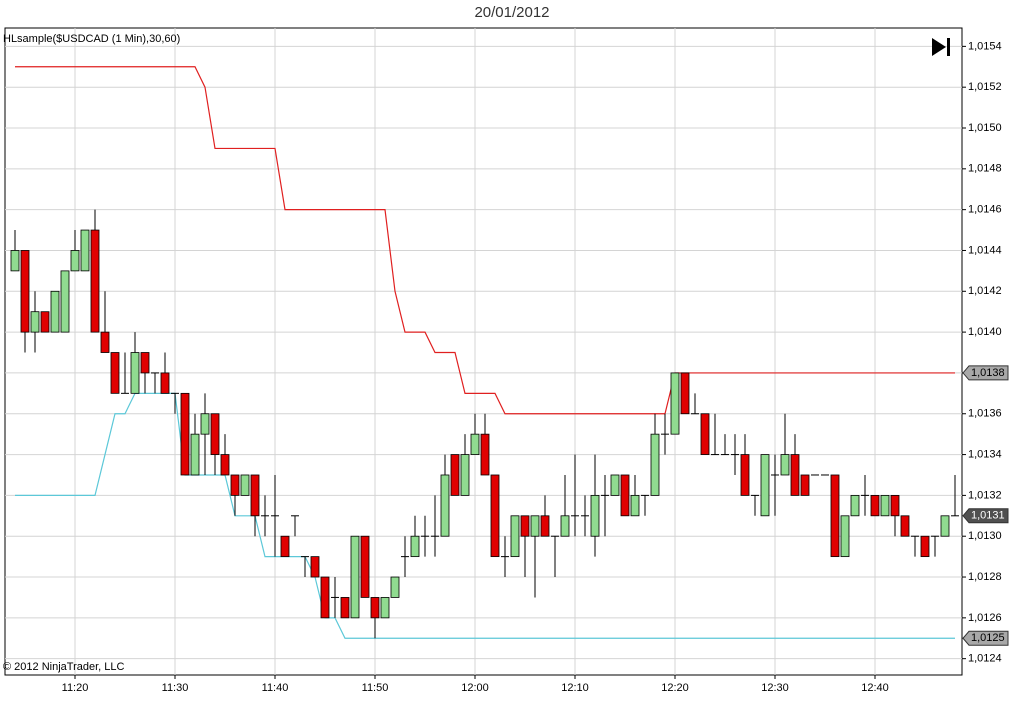 This screenshot has height=720, width=1016. Describe the element at coordinates (91, 39) in the screenshot. I see `indicator-label: HLsample($USDCAD (1 Min),30,60)` at that location.